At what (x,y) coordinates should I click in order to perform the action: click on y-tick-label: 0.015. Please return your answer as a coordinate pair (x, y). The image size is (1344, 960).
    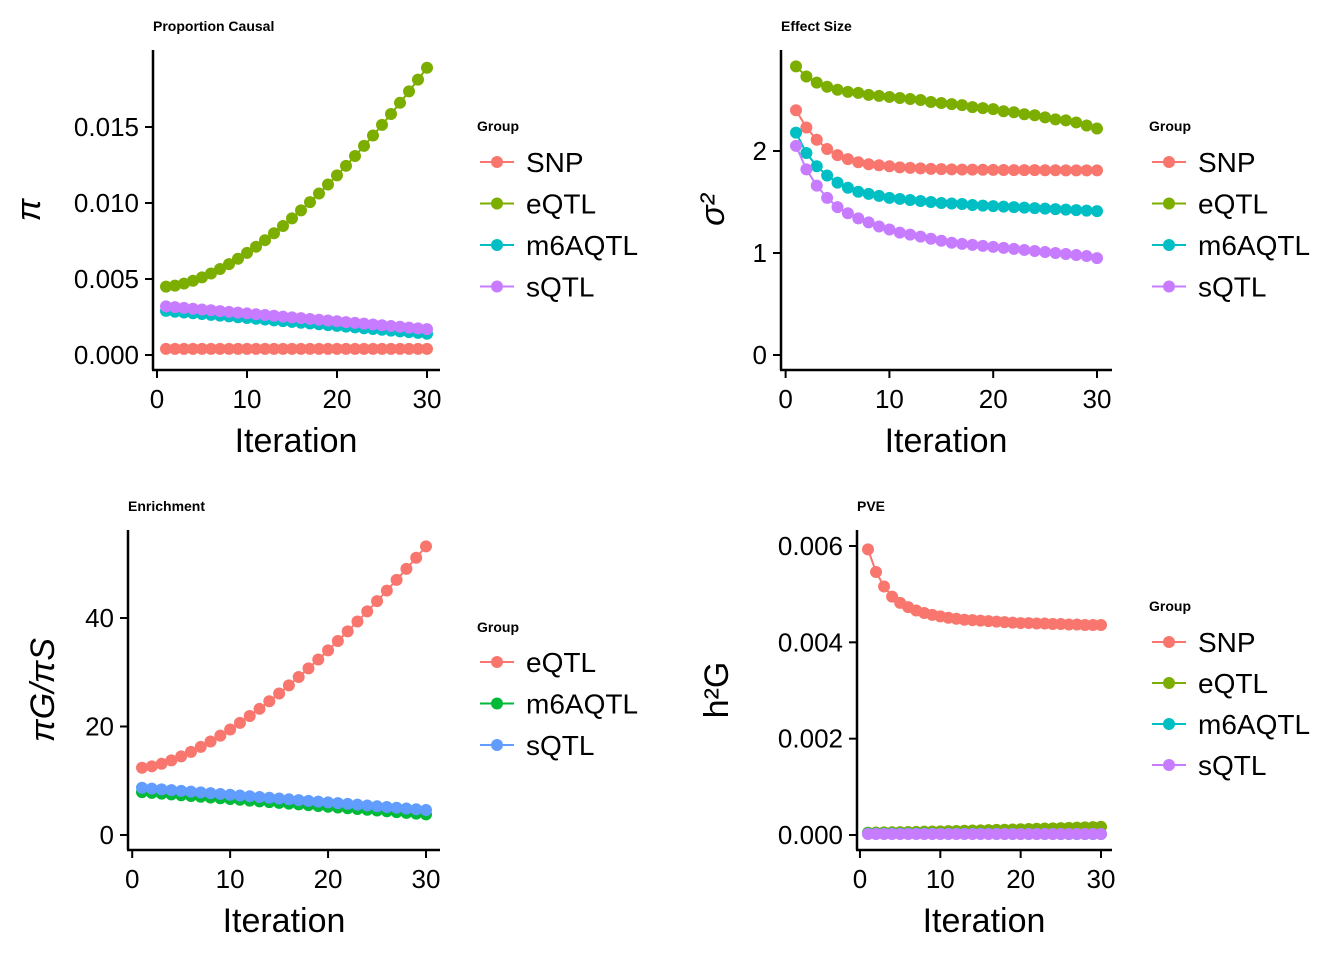
    Looking at the image, I should click on (106, 127).